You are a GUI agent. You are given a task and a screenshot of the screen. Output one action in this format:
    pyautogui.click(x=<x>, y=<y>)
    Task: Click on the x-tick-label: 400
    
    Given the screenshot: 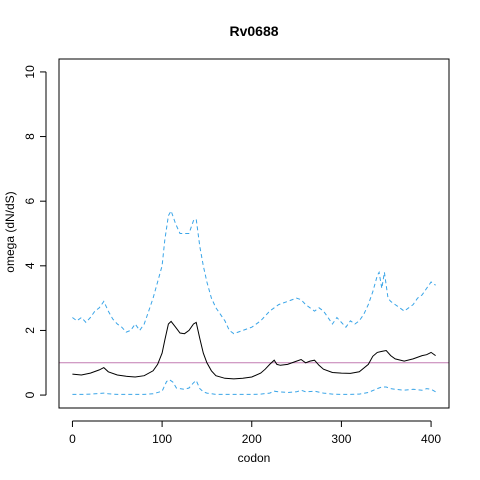 What is the action you would take?
    pyautogui.click(x=431, y=439)
    